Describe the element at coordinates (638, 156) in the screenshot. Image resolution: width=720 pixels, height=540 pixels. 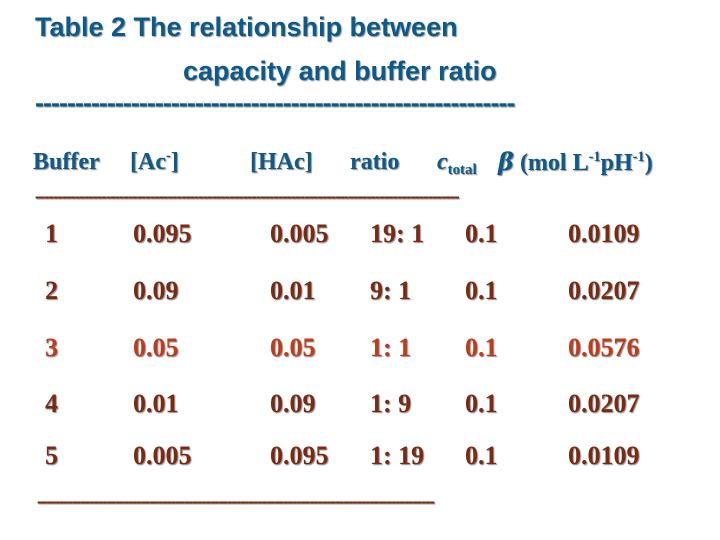
I see `header-beta-exp-2: -1` at that location.